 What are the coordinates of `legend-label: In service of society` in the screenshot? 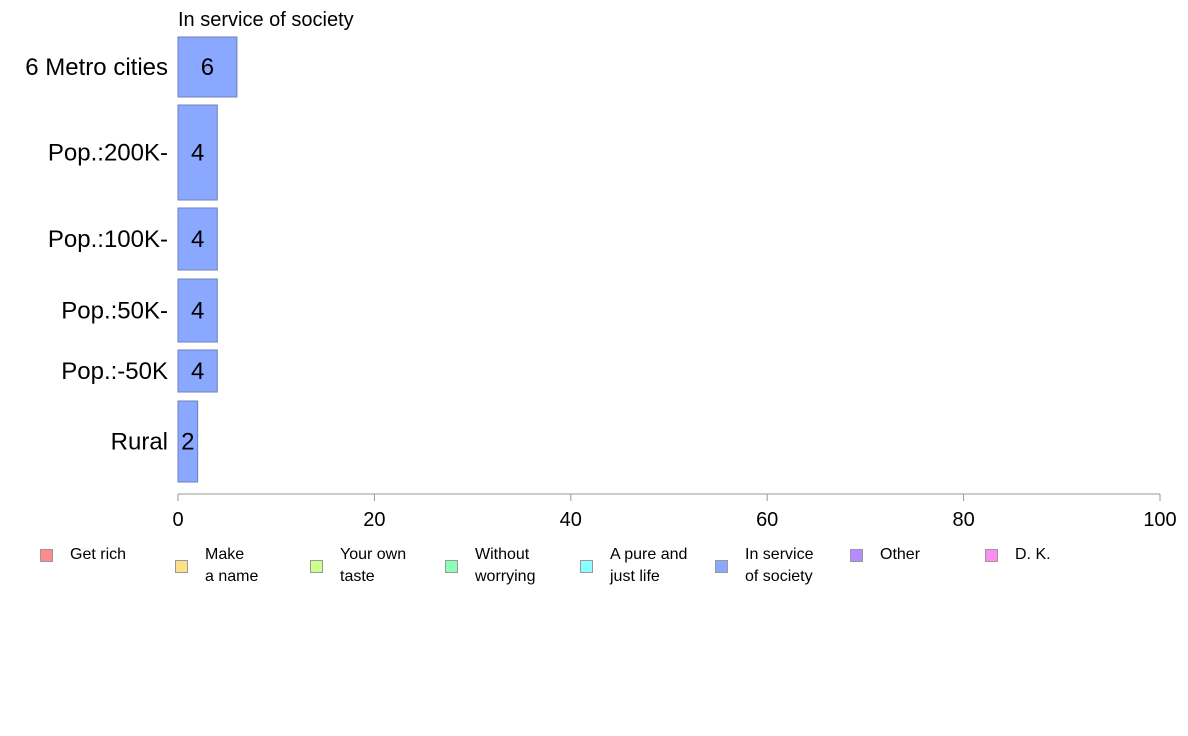 It's located at (779, 565).